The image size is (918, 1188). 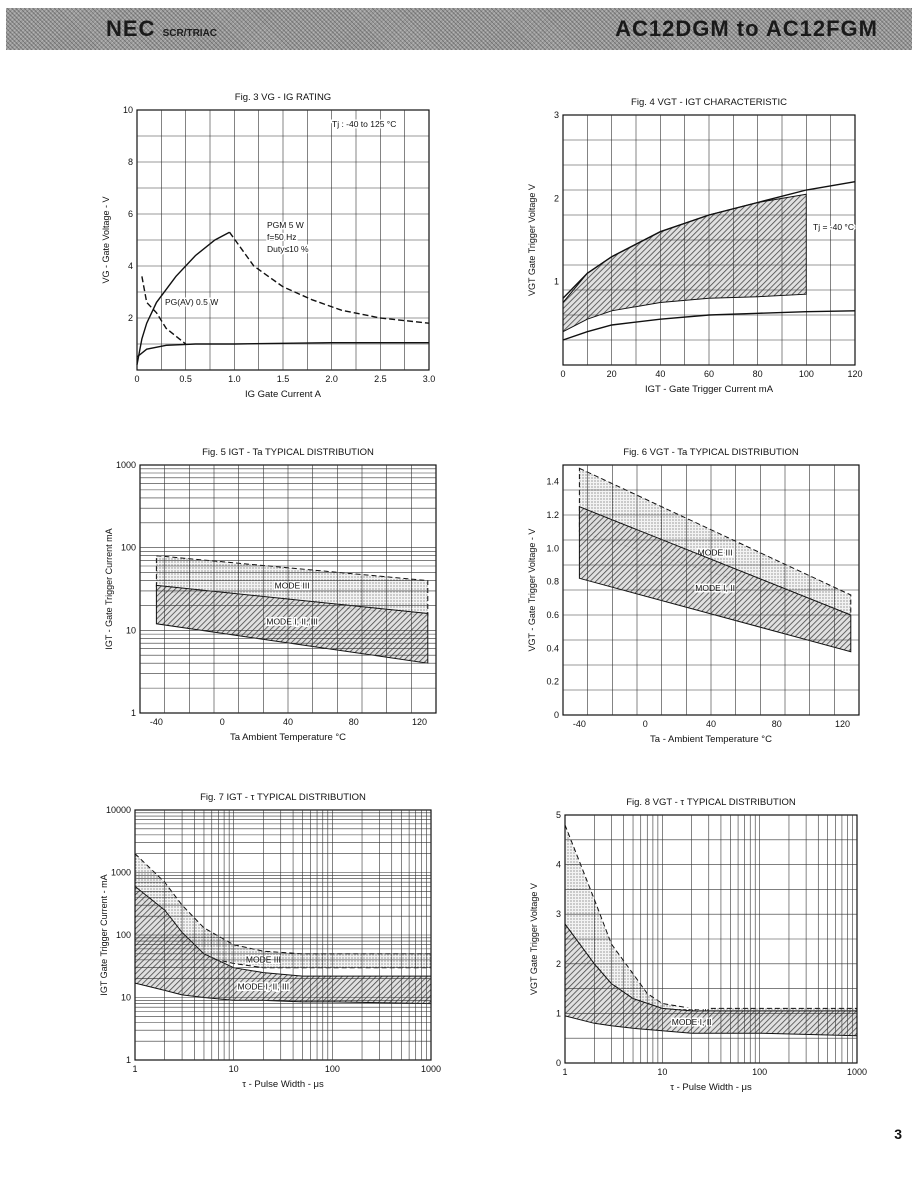 I want to click on x-tick-label: -40, so click(x=579, y=724).